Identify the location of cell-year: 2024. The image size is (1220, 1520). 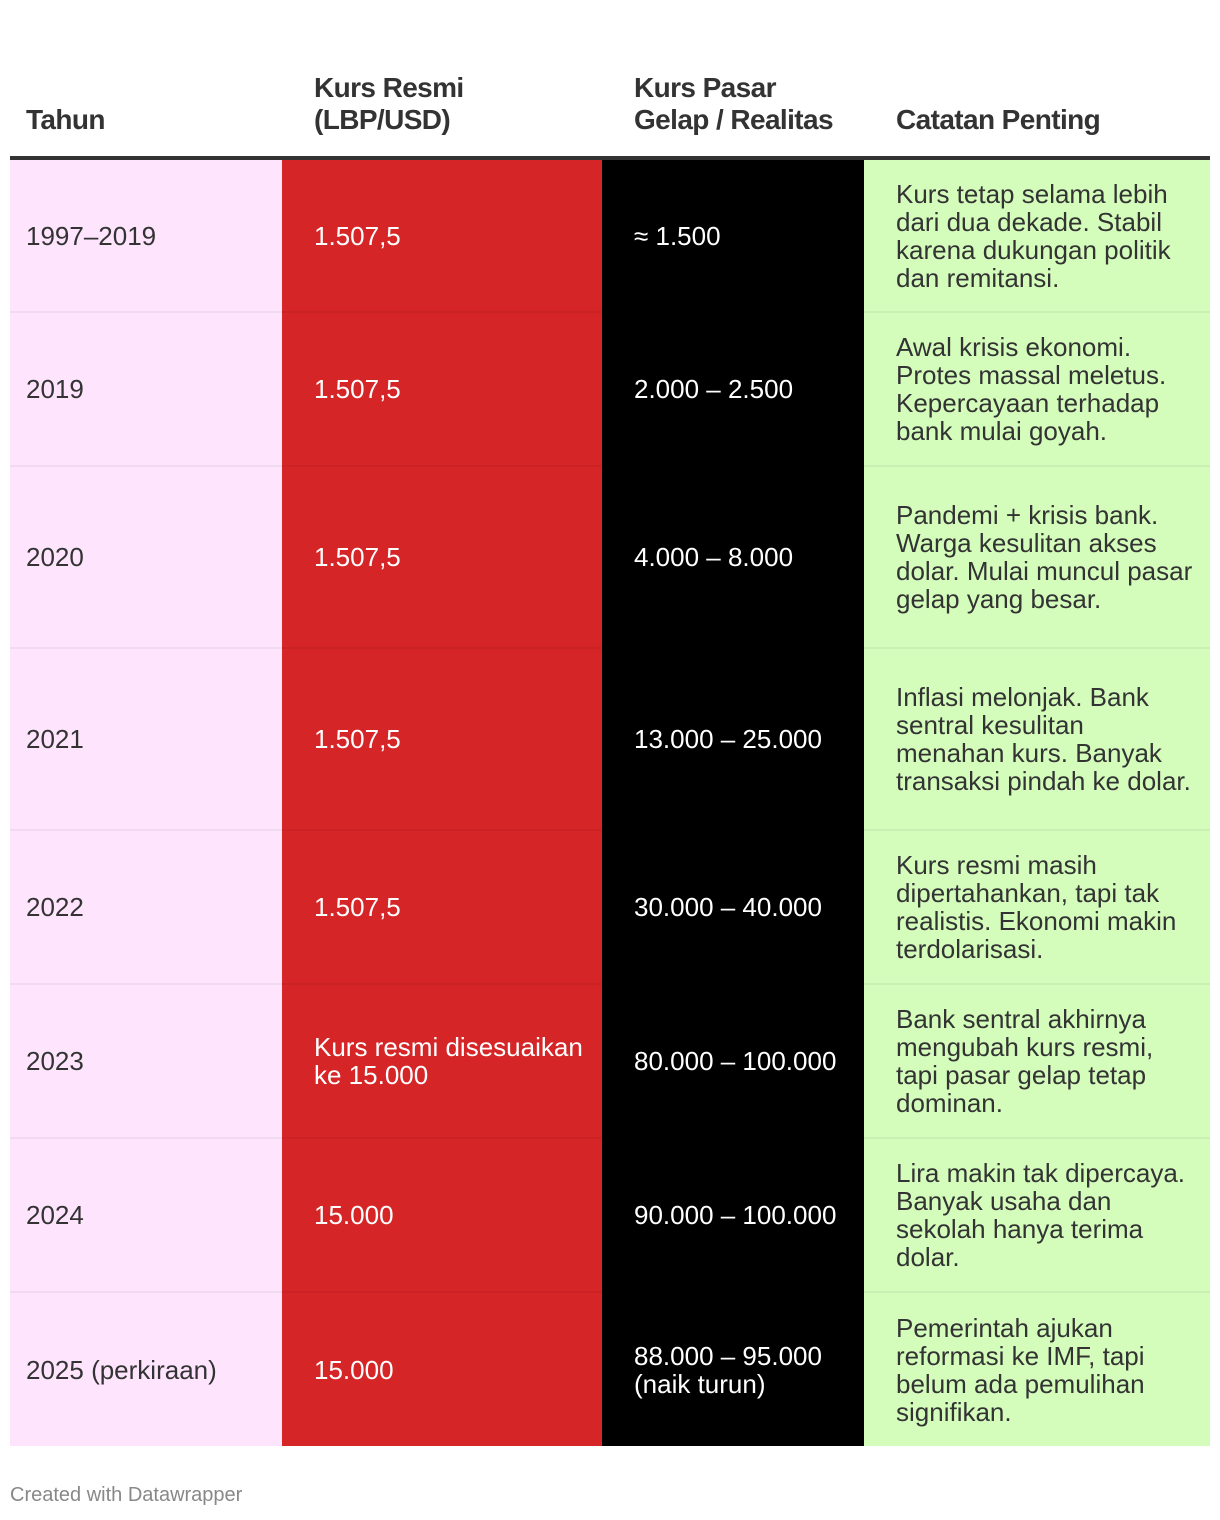
(146, 1215).